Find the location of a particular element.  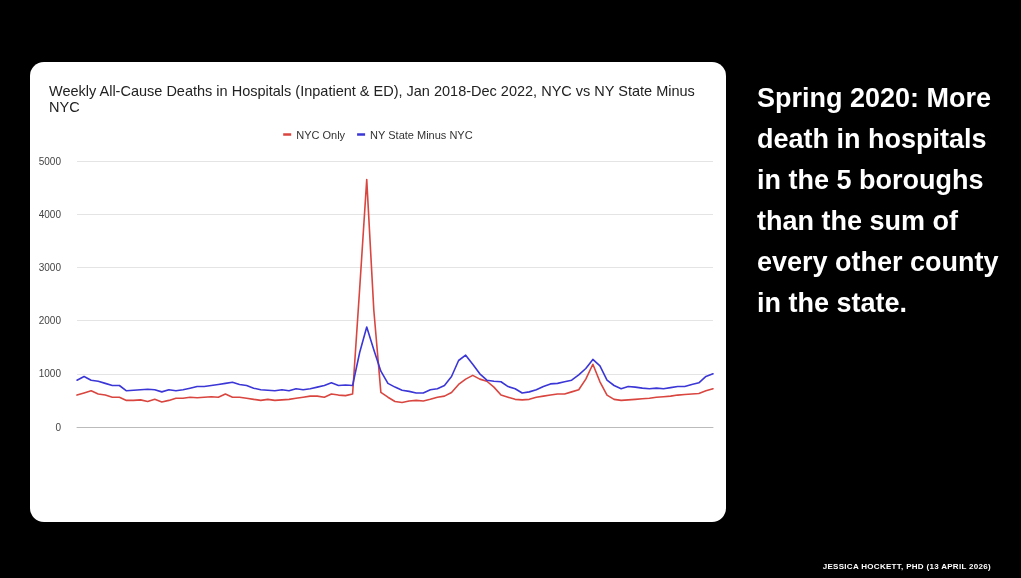

text: JESSICA HOCKETT, PHD (13 APRIL 2026) is located at coordinates (906, 566).